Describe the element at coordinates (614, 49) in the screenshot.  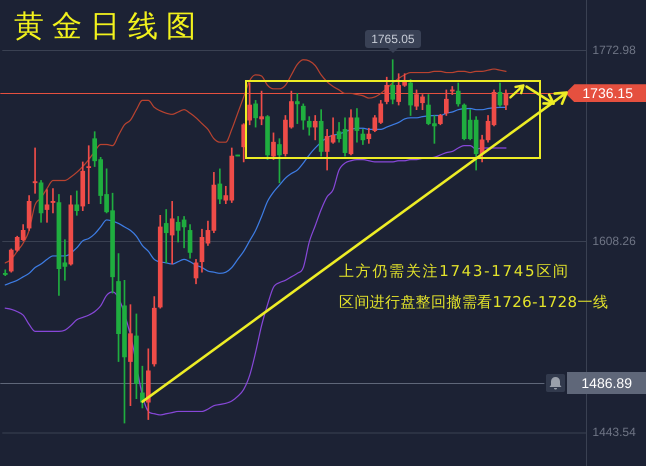
I see `y-tick-label: 1772.98` at that location.